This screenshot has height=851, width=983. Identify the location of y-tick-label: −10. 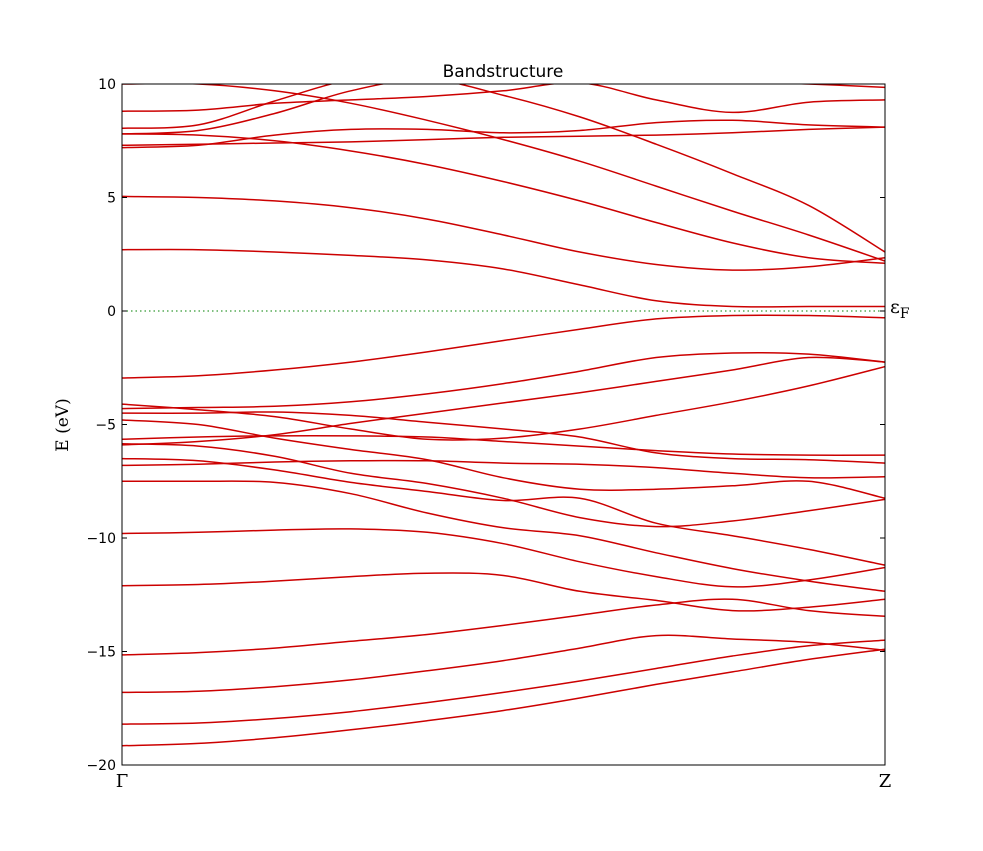
(101, 539).